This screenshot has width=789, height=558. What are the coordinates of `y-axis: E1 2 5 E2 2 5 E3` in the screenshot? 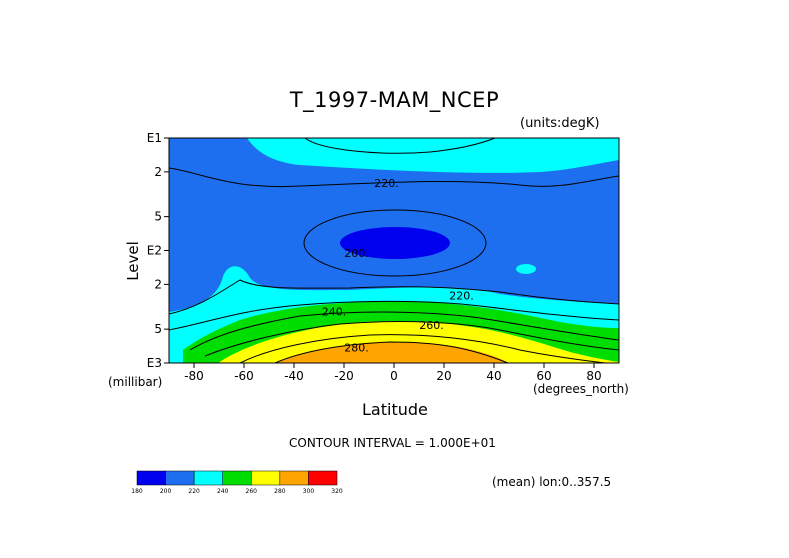 It's located at (158, 250).